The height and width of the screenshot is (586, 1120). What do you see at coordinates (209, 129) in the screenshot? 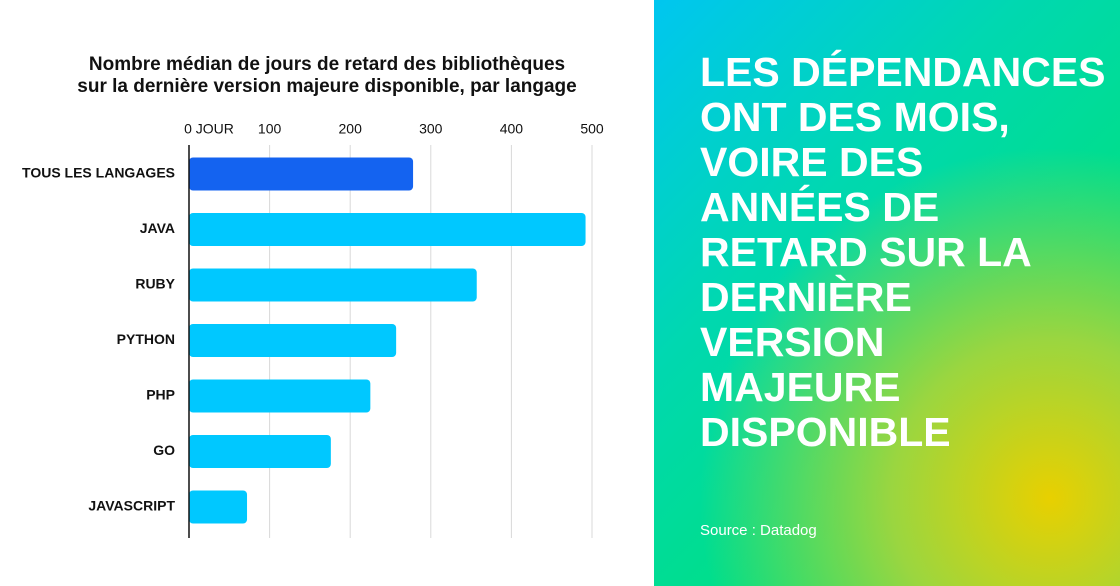
I see `x-tick-label: 0 JOUR` at bounding box center [209, 129].